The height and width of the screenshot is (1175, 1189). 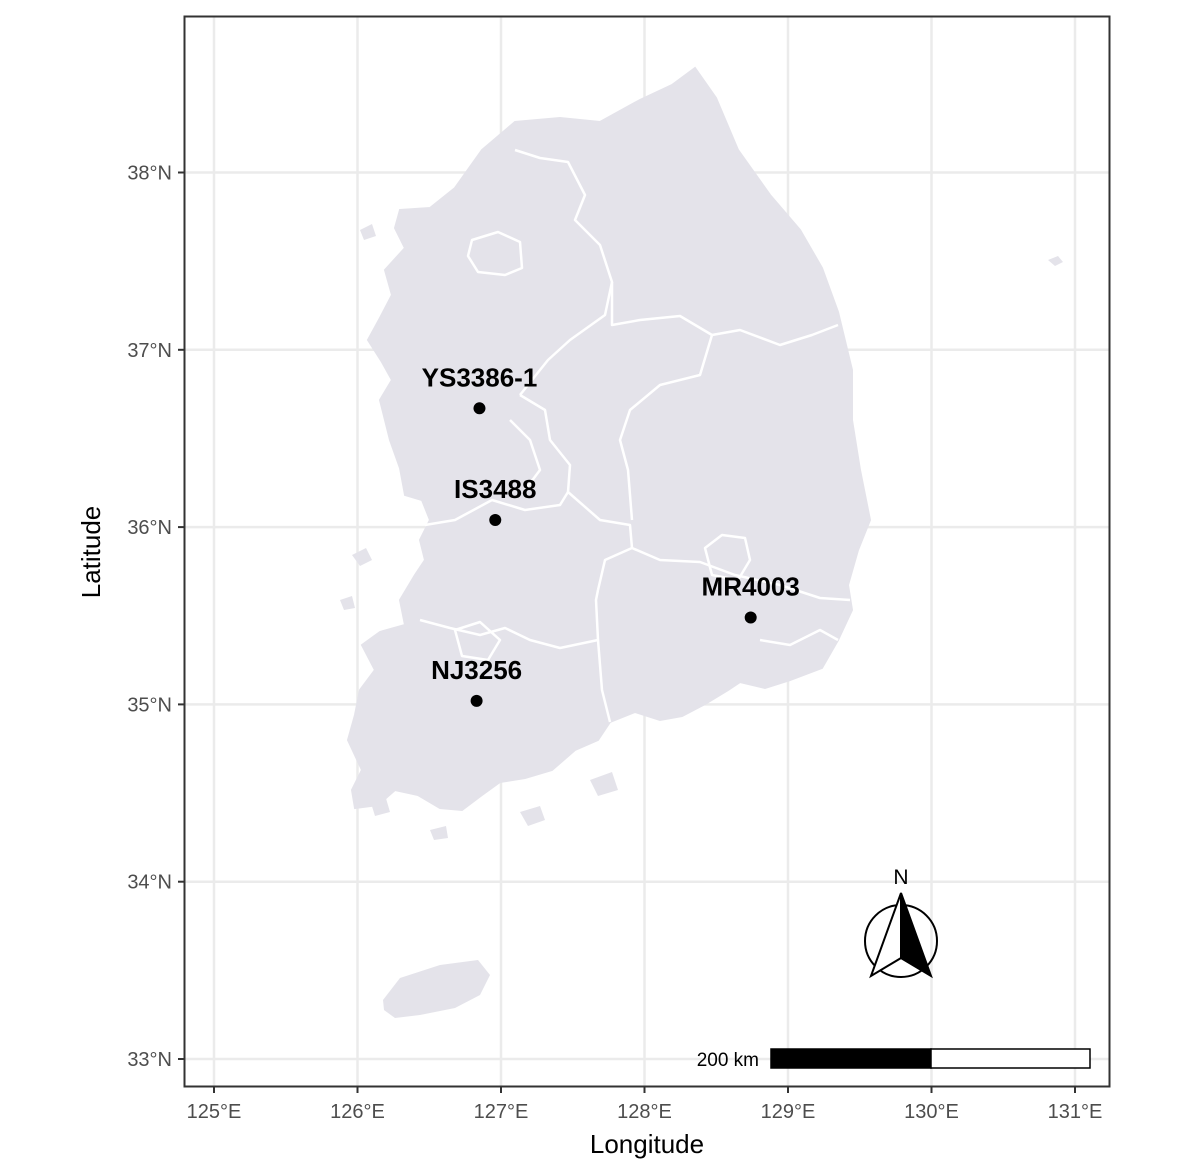 What do you see at coordinates (525, 455) in the screenshot?
I see `sejong-daejeon-border` at bounding box center [525, 455].